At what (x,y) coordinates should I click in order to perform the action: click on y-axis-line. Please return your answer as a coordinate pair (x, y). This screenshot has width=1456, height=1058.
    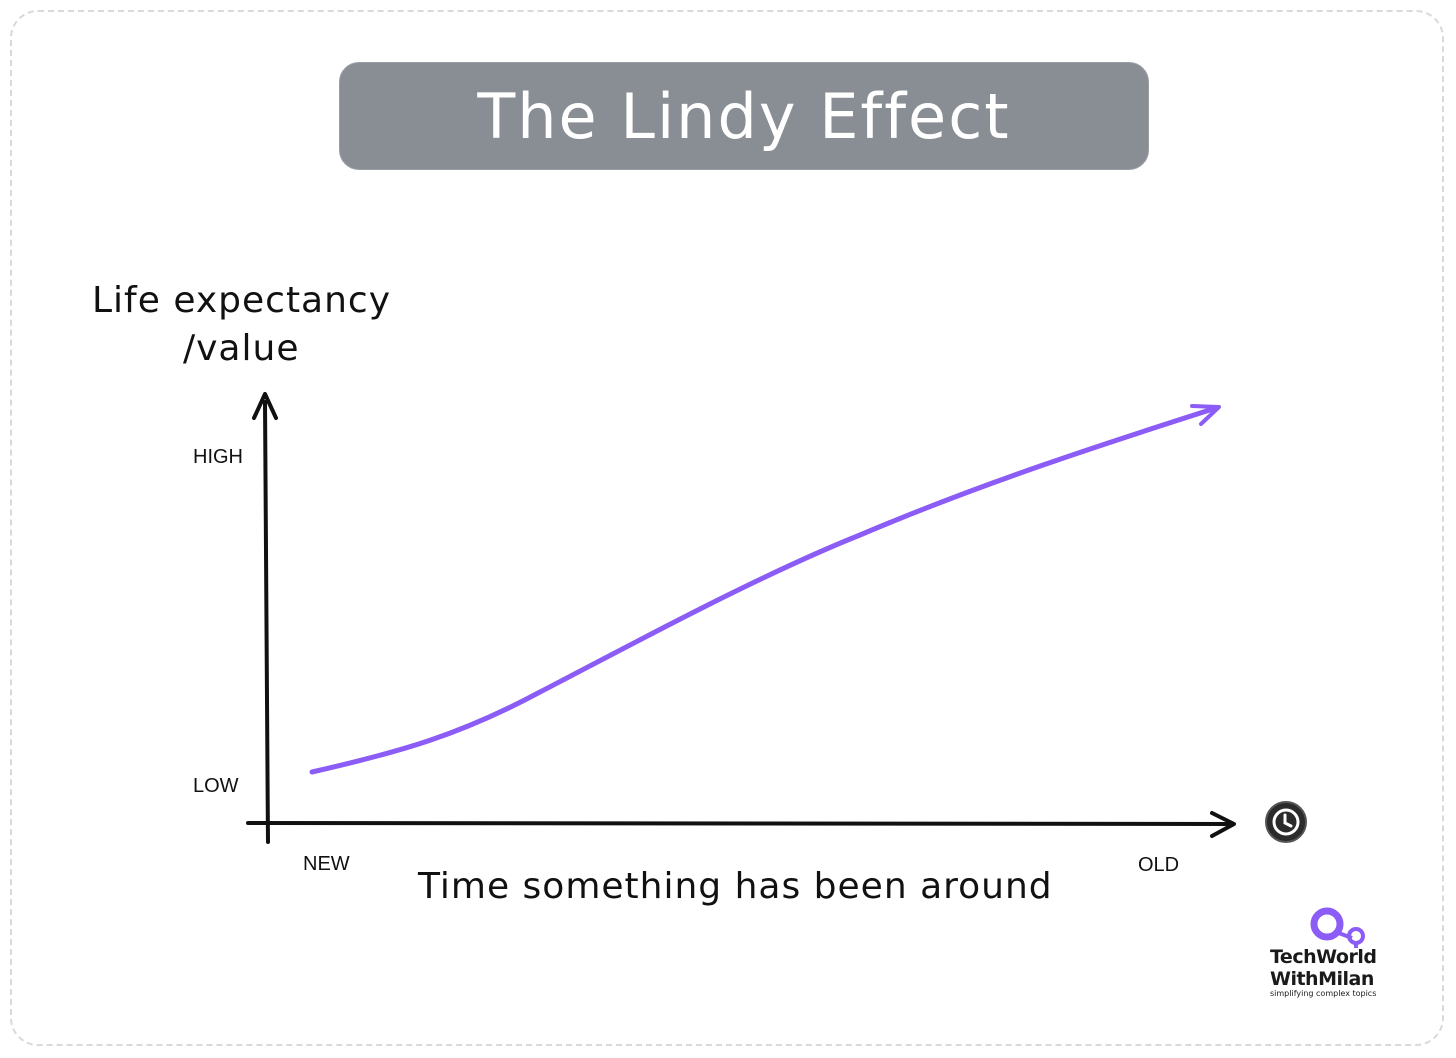
    Looking at the image, I should click on (266, 622).